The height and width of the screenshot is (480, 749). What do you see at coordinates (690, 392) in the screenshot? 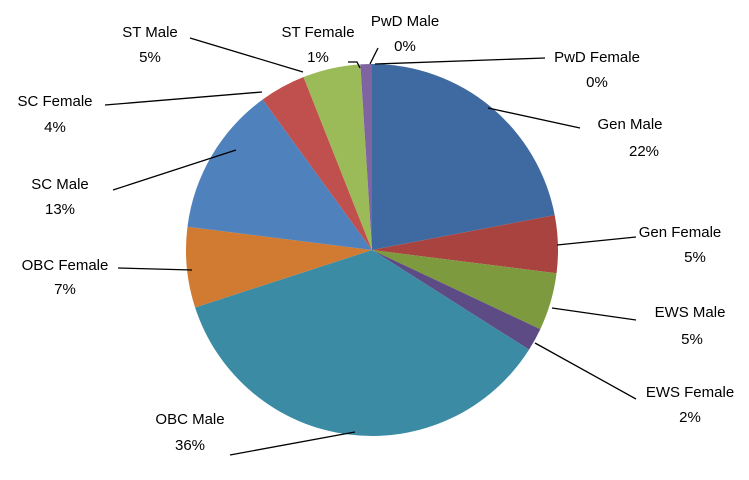
I see `slice-label: EWS Female` at bounding box center [690, 392].